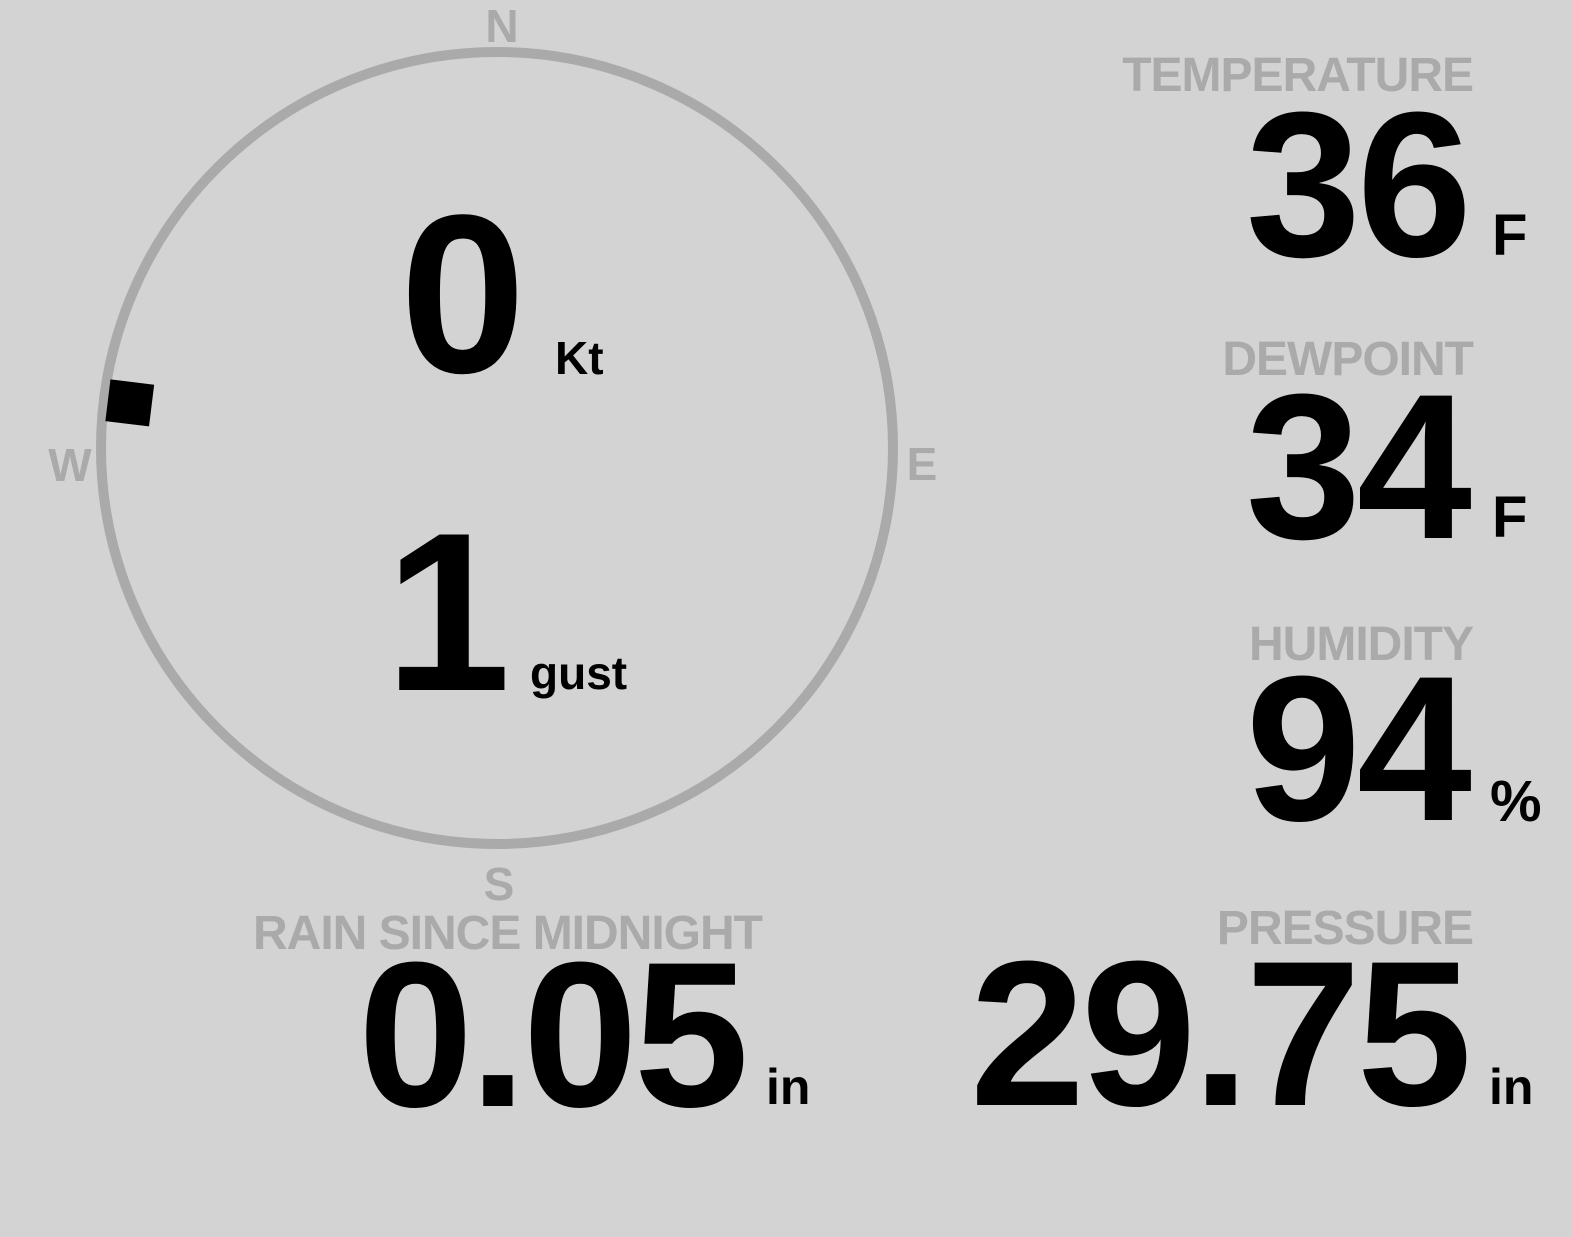 The height and width of the screenshot is (1237, 1571). I want to click on pressure-label: PRESSURE, so click(1345, 928).